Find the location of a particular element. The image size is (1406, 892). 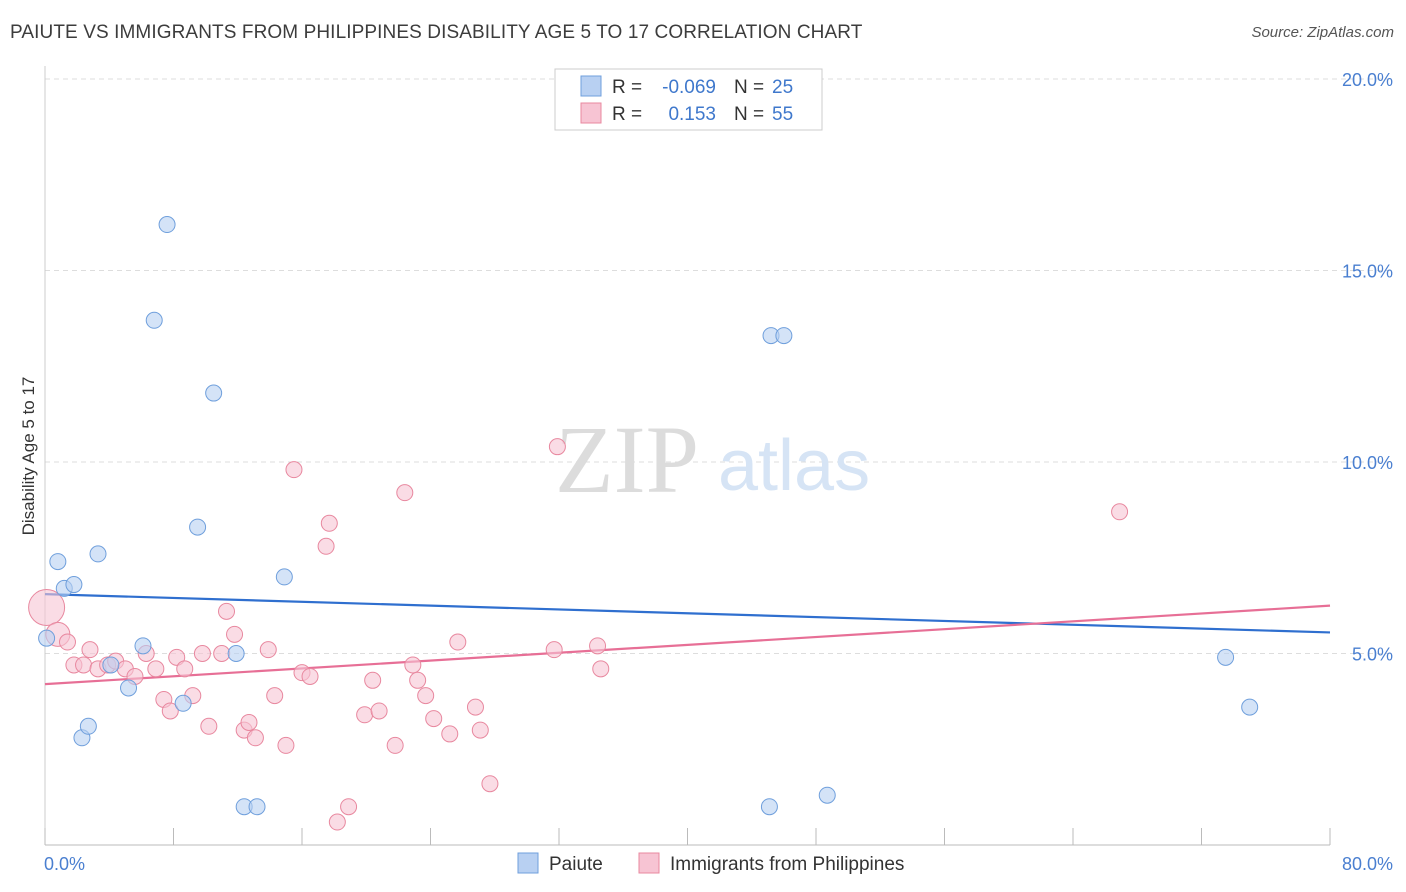

legend-r-value-2: 0.153 is located at coordinates (692, 114).